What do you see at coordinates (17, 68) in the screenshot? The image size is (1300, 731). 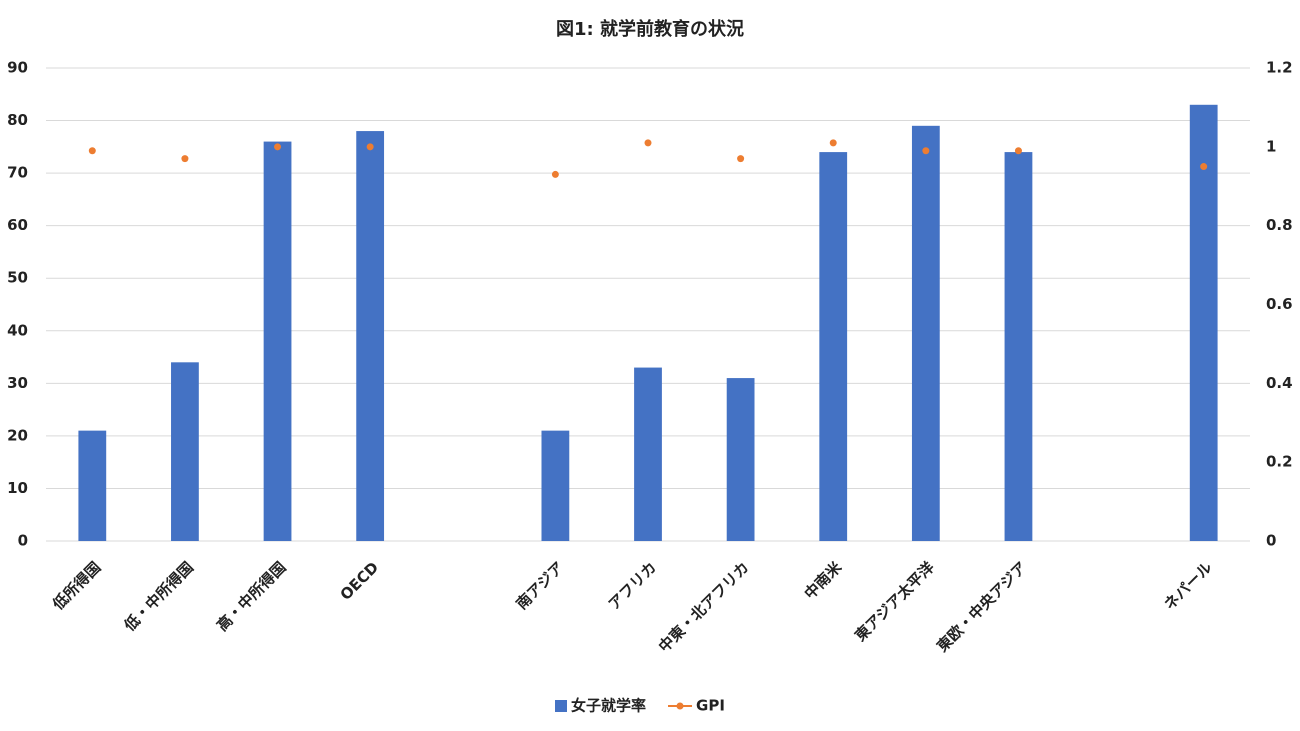 I see `y-tick-label: 90` at bounding box center [17, 68].